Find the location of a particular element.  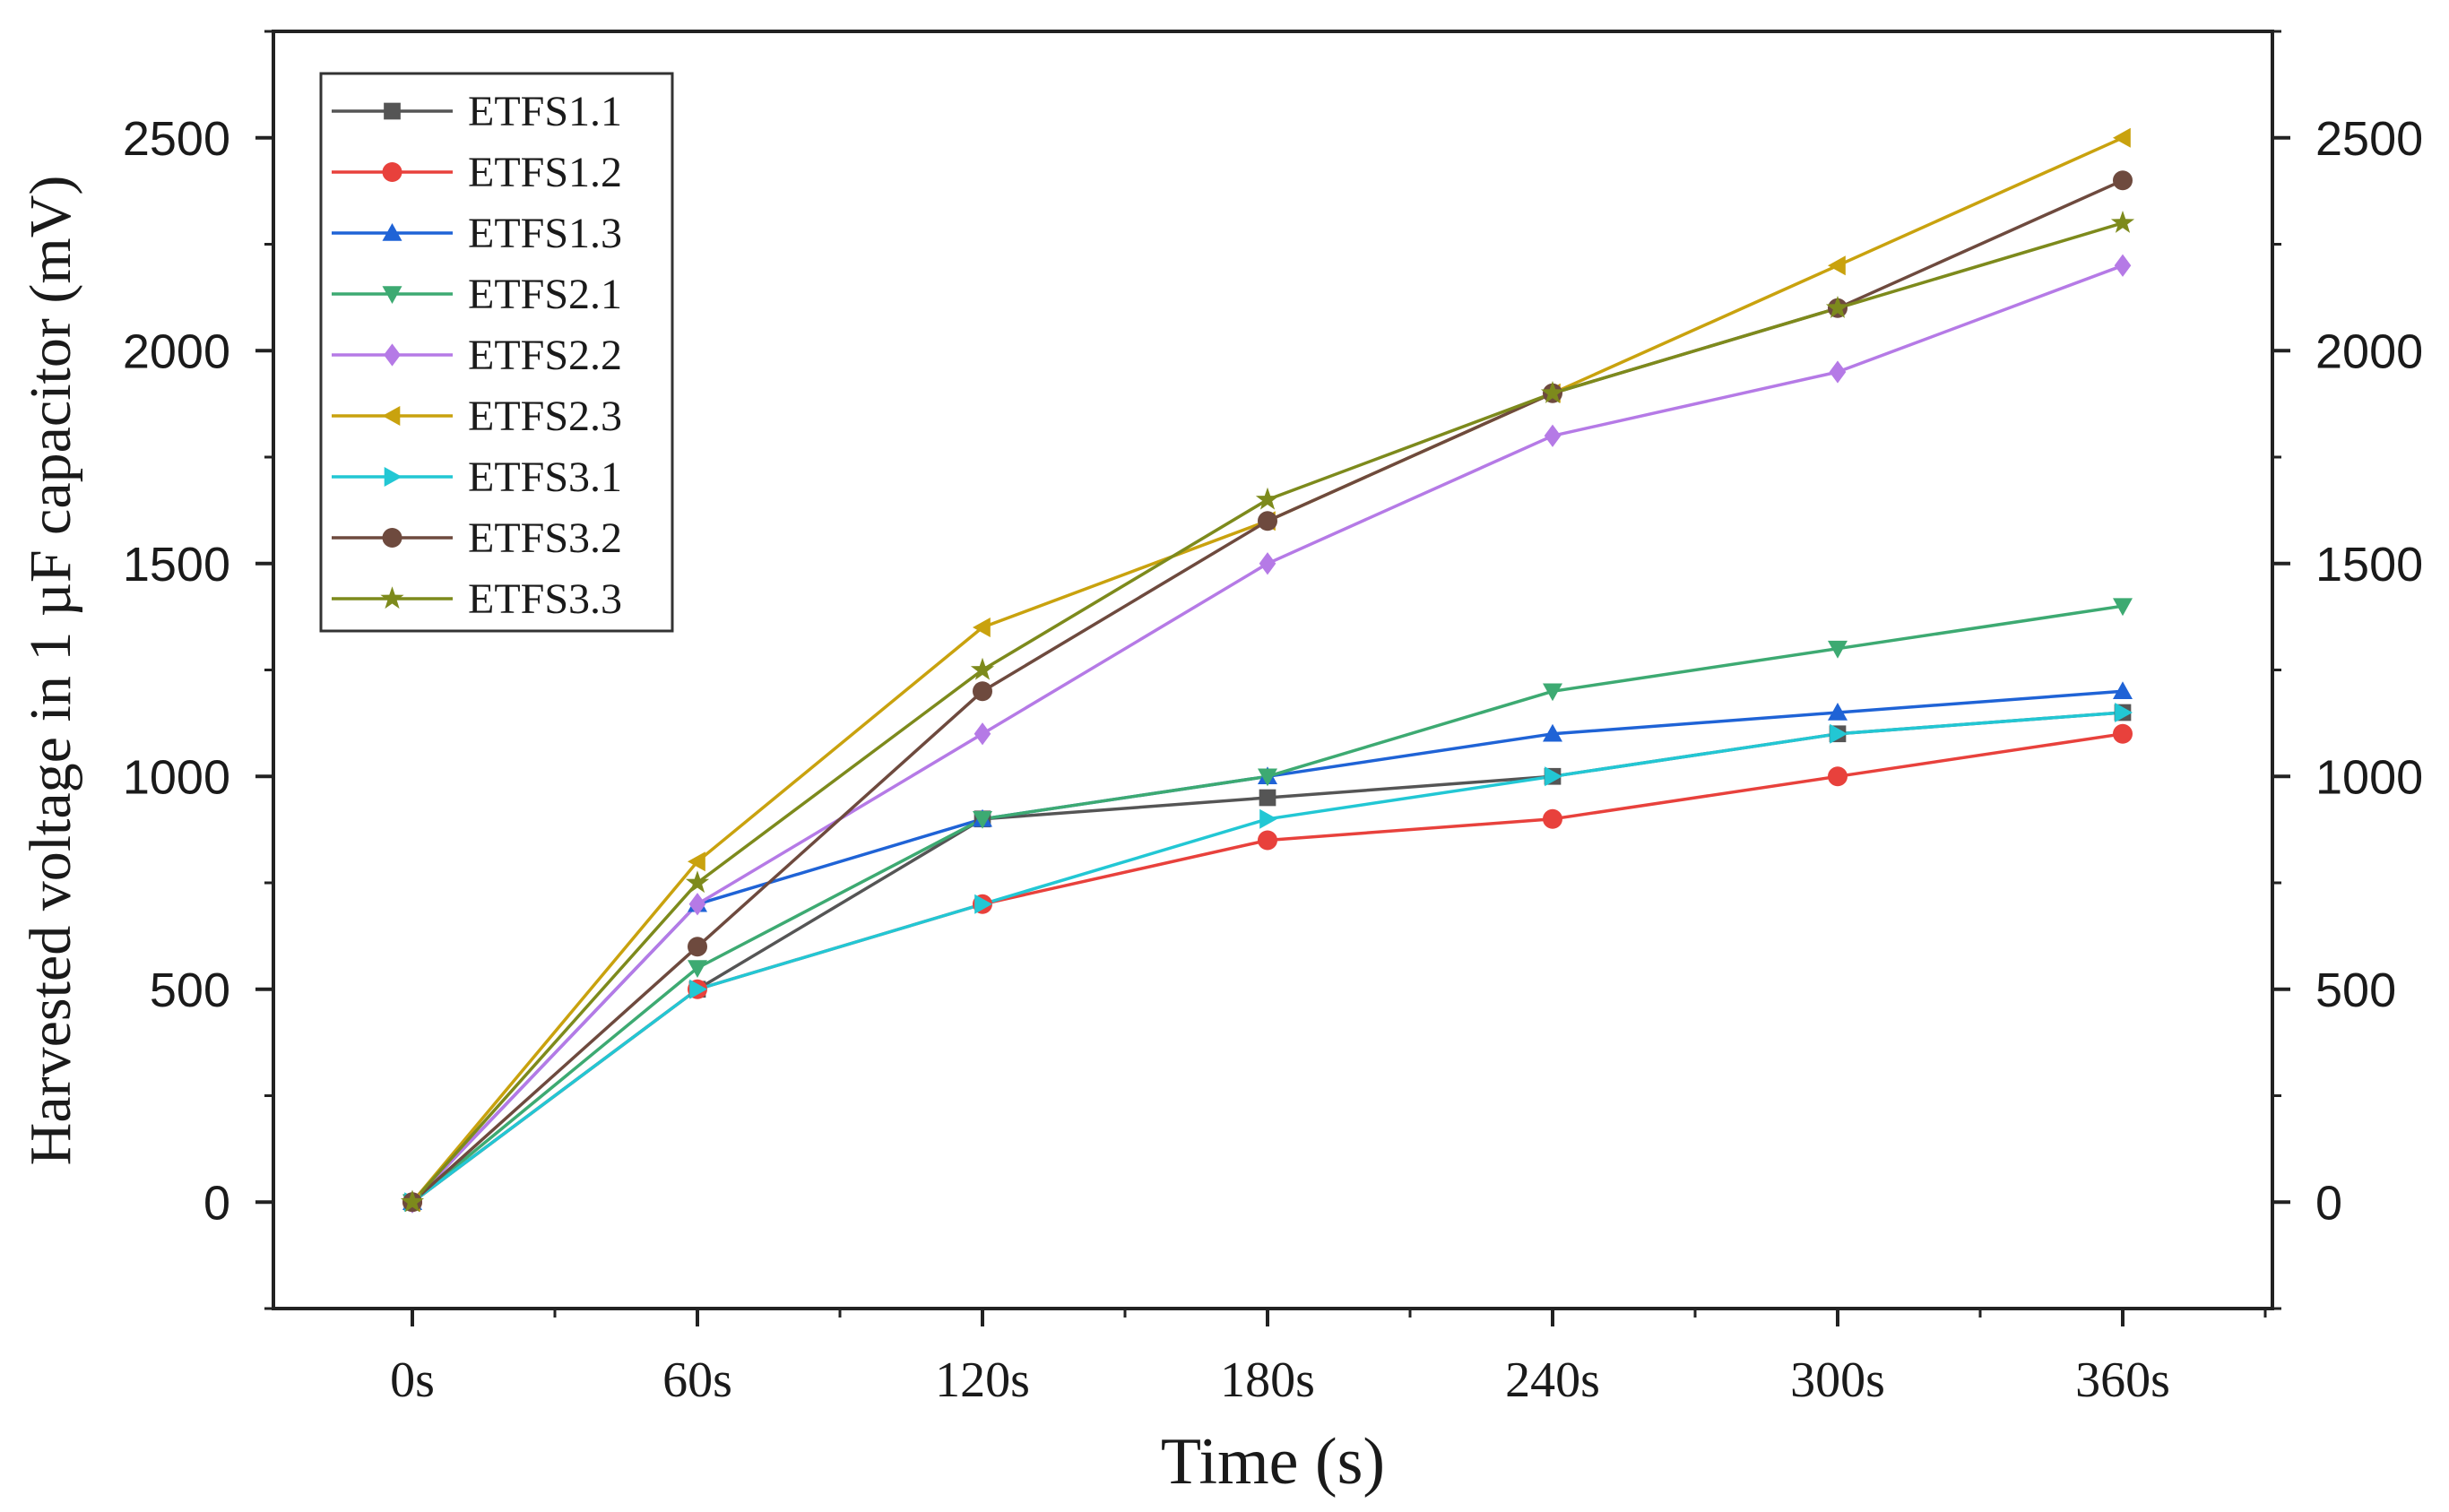

y-tick-label-right: 0 is located at coordinates (2328, 1203).